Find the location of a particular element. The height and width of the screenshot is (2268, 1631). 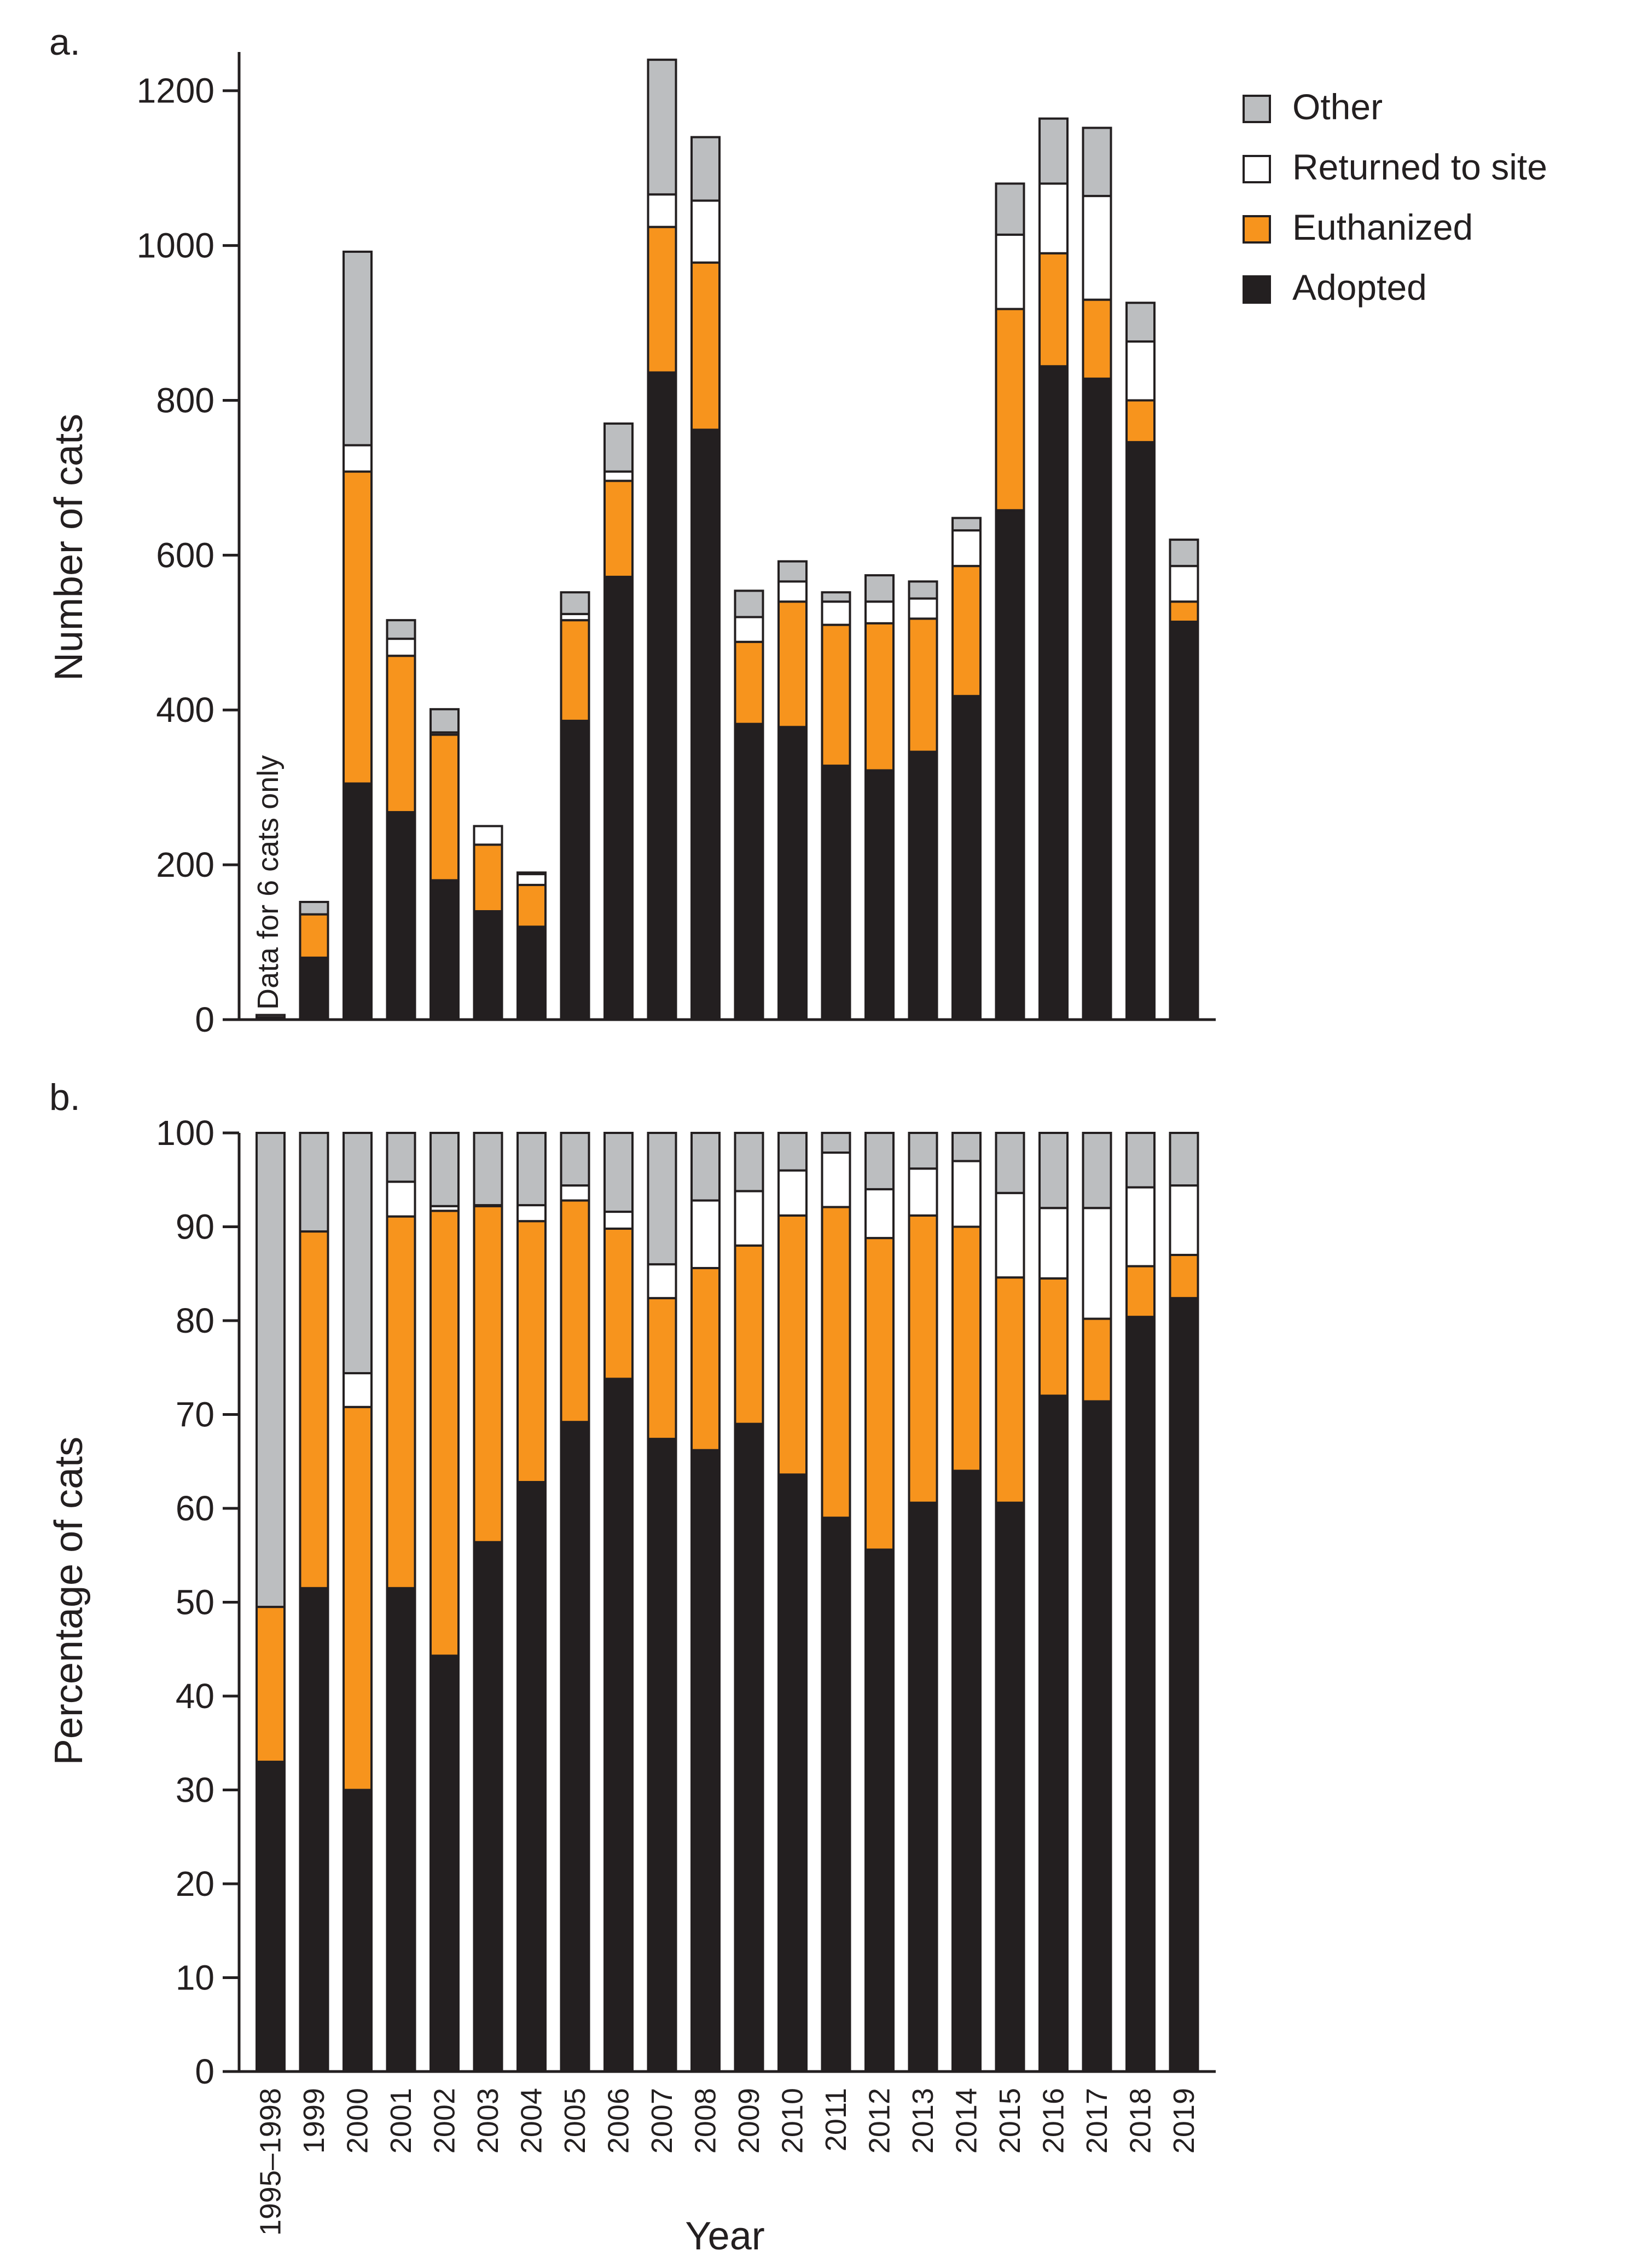

panel-a-bar-other-2010 is located at coordinates (793, 571).